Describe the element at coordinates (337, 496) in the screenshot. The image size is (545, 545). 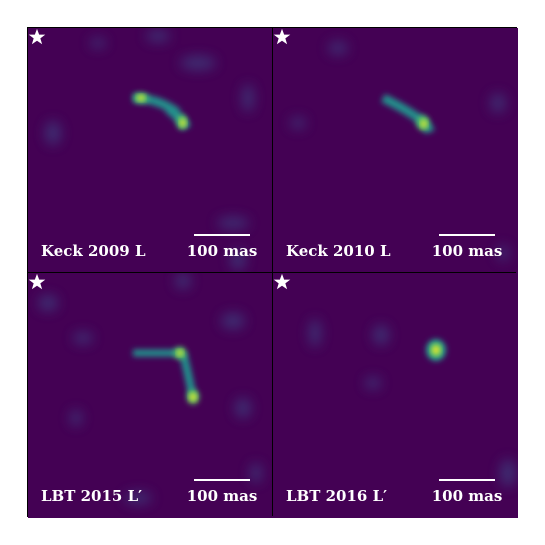
I see `panel-label: LBT 2016 L′` at that location.